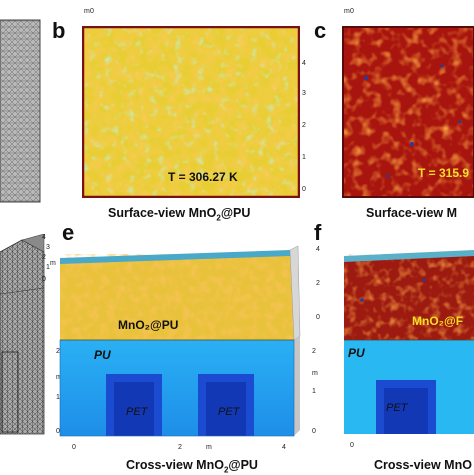 This screenshot has width=474, height=475. What do you see at coordinates (59, 377) in the screenshot?
I see `unit-d-lower: m` at bounding box center [59, 377].